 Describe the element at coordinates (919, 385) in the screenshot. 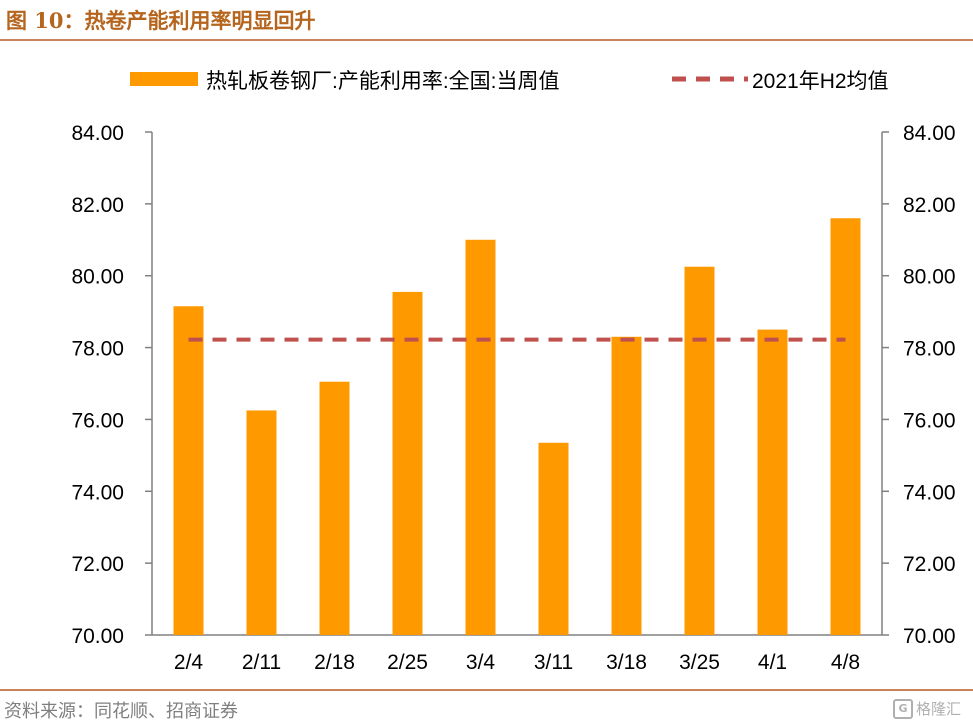

I see `y-axis-right-ticks: 84.00 82.00 80.00 78.00 76.00 74.00 72.00 70.00` at that location.